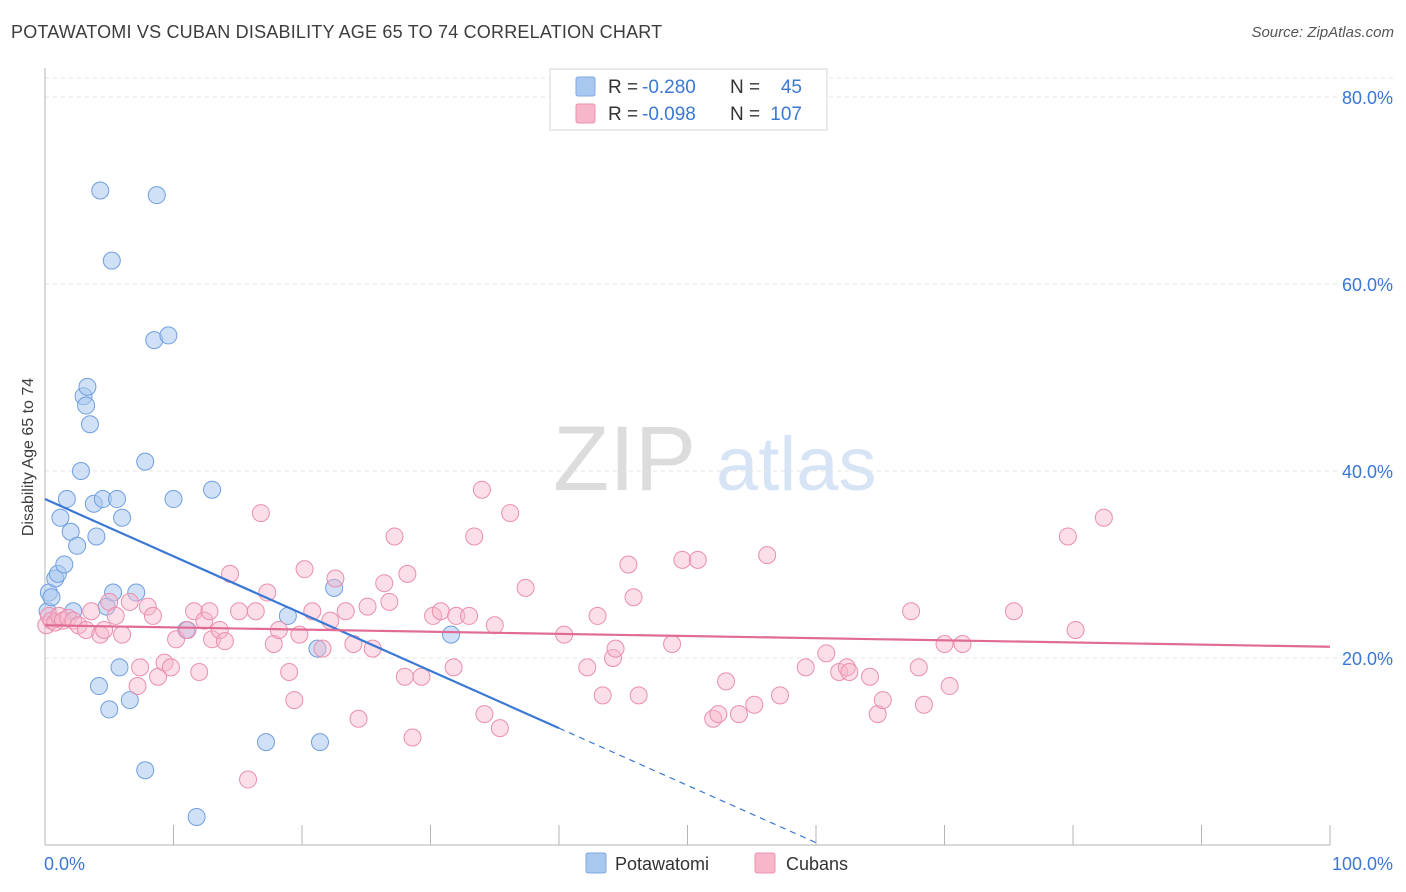 This screenshot has height=892, width=1406. I want to click on legend-r-label-2: R =, so click(623, 114).